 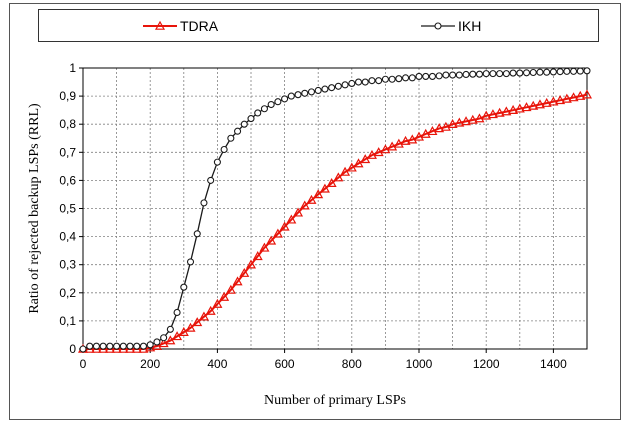 I want to click on legend-box, so click(x=318, y=25).